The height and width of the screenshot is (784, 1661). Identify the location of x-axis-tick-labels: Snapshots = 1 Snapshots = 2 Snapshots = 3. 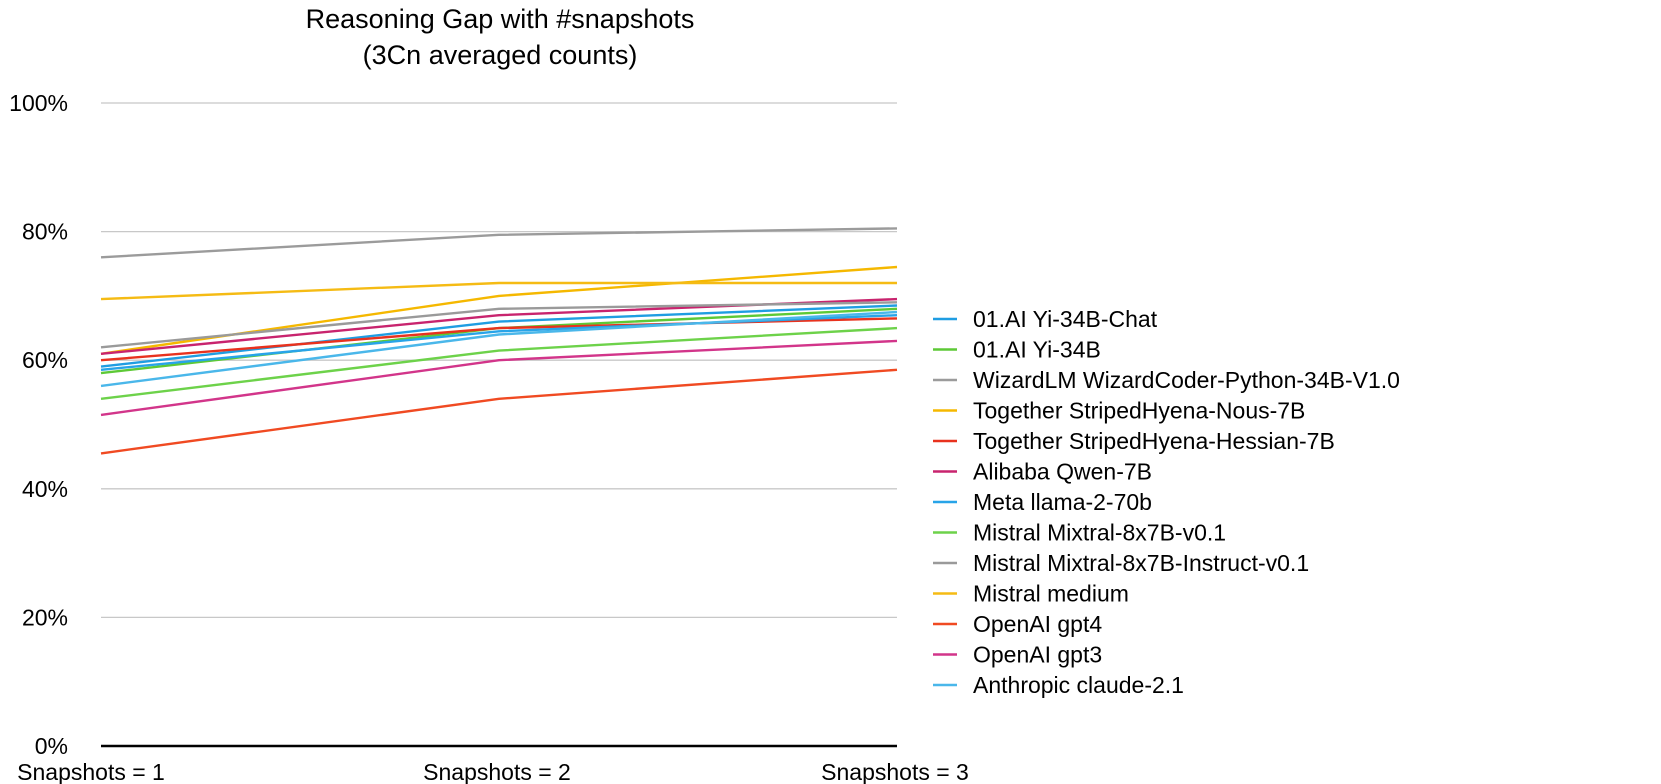
(493, 771).